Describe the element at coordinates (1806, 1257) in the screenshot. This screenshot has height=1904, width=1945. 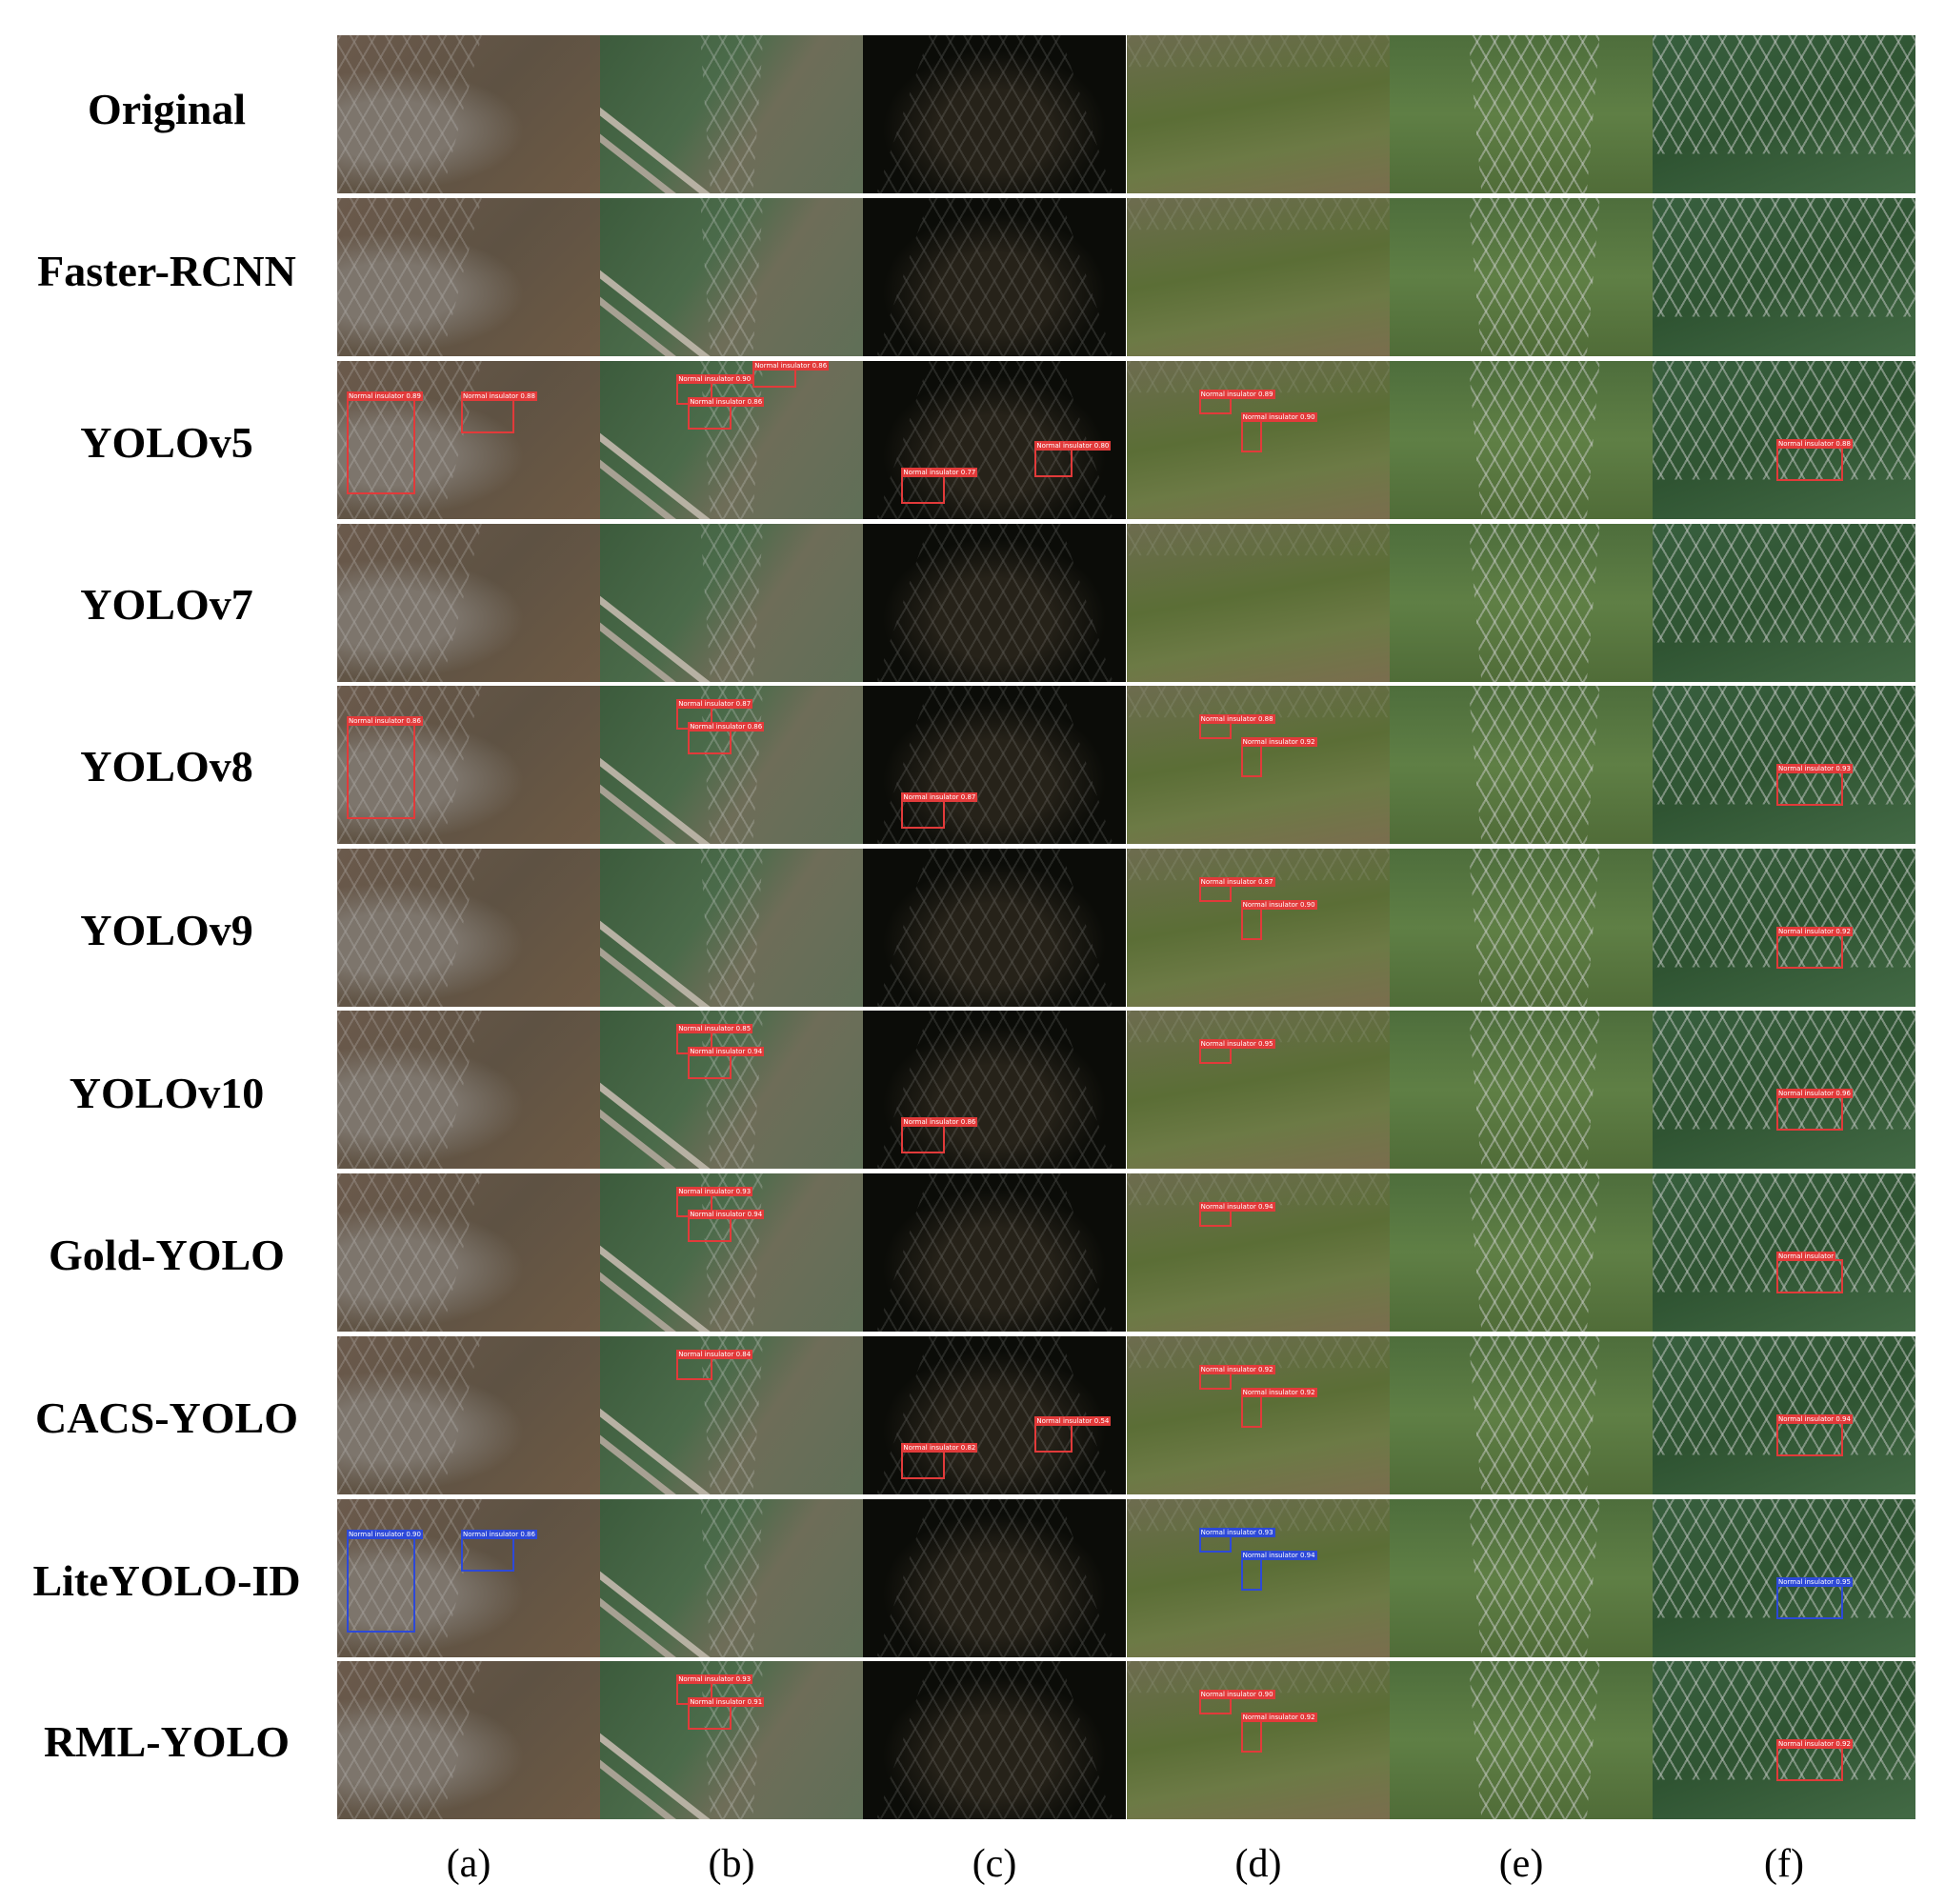
I see `detection-label: Normal insulator` at that location.